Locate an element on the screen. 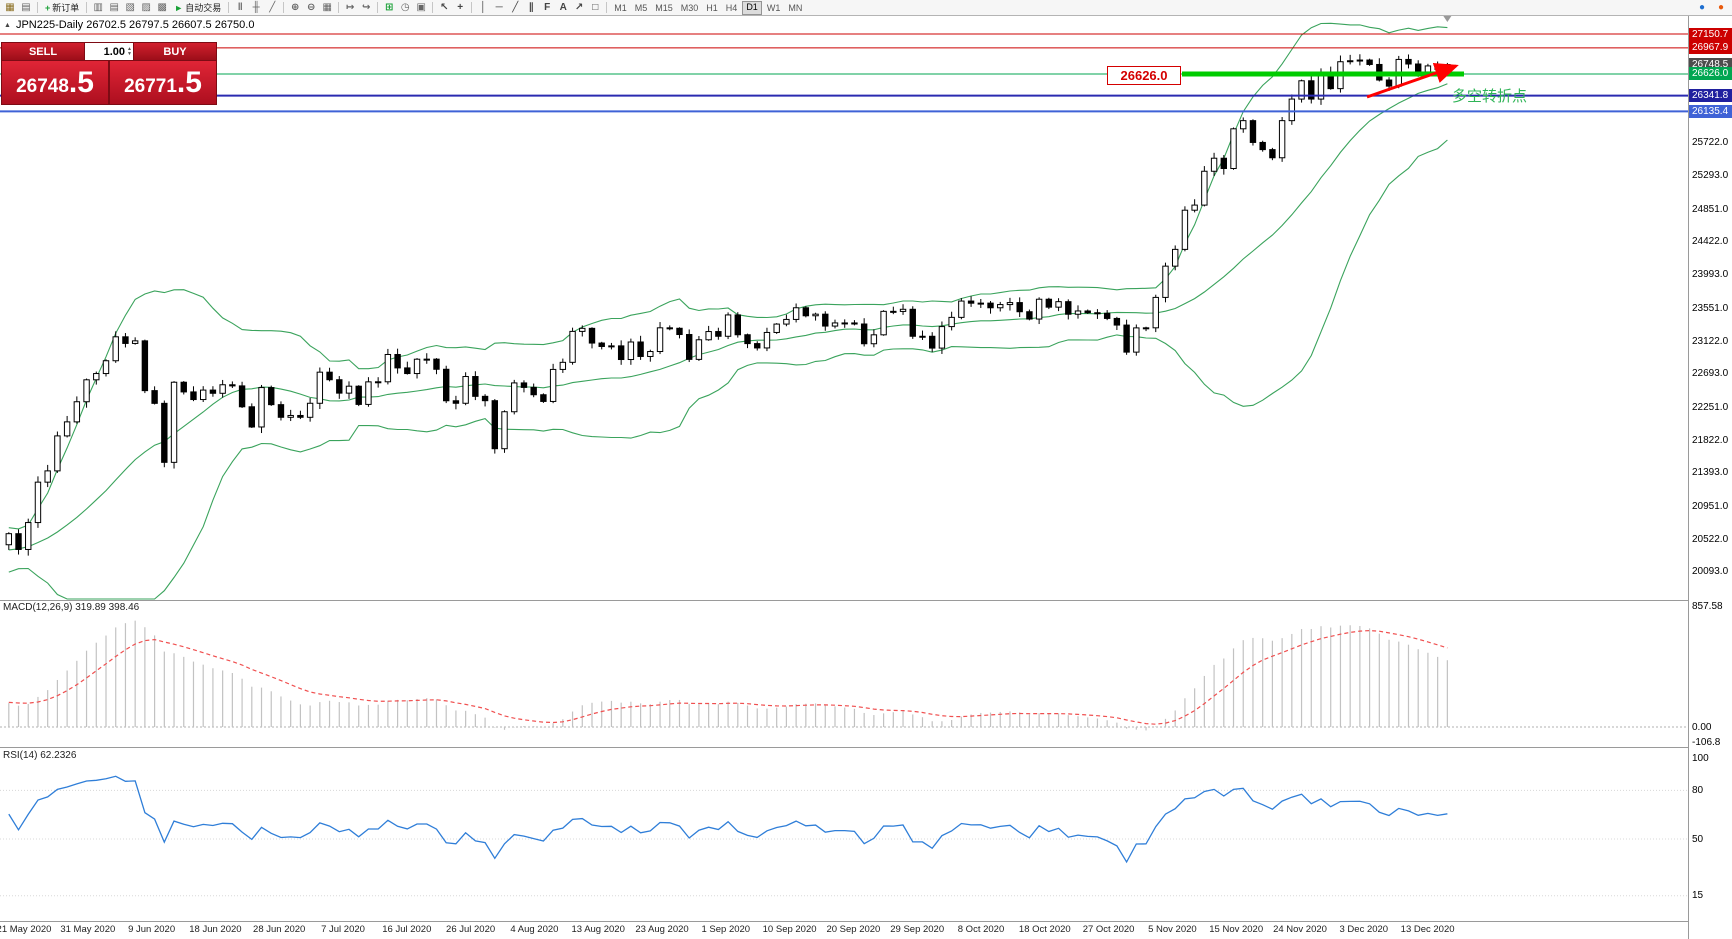 The width and height of the screenshot is (1732, 939). support-level-price-label: 26626.0 is located at coordinates (1144, 75).